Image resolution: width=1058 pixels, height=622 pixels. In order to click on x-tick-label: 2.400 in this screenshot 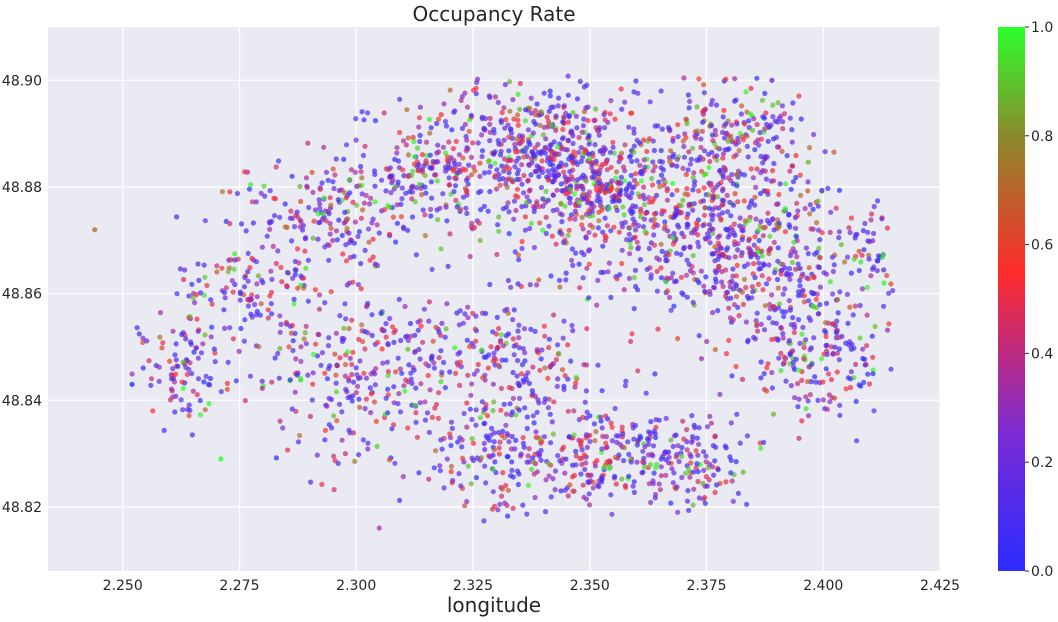, I will do `click(823, 586)`.